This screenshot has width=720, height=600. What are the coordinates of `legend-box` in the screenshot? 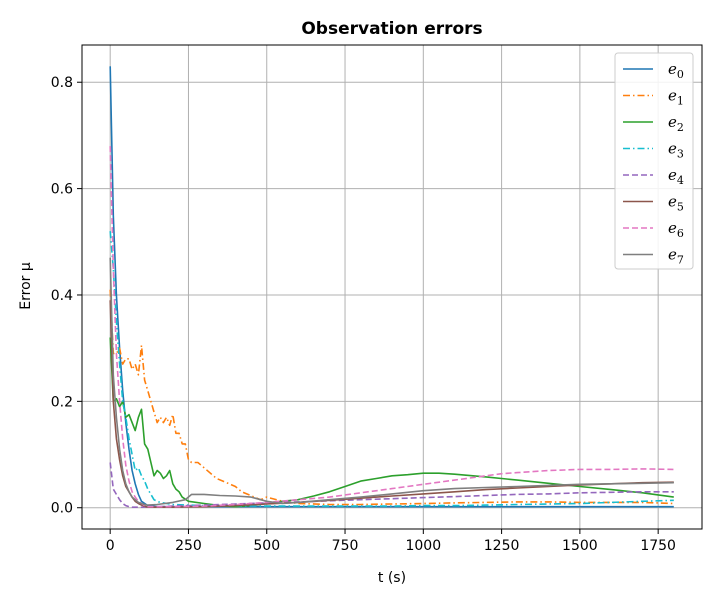 It's located at (654, 161).